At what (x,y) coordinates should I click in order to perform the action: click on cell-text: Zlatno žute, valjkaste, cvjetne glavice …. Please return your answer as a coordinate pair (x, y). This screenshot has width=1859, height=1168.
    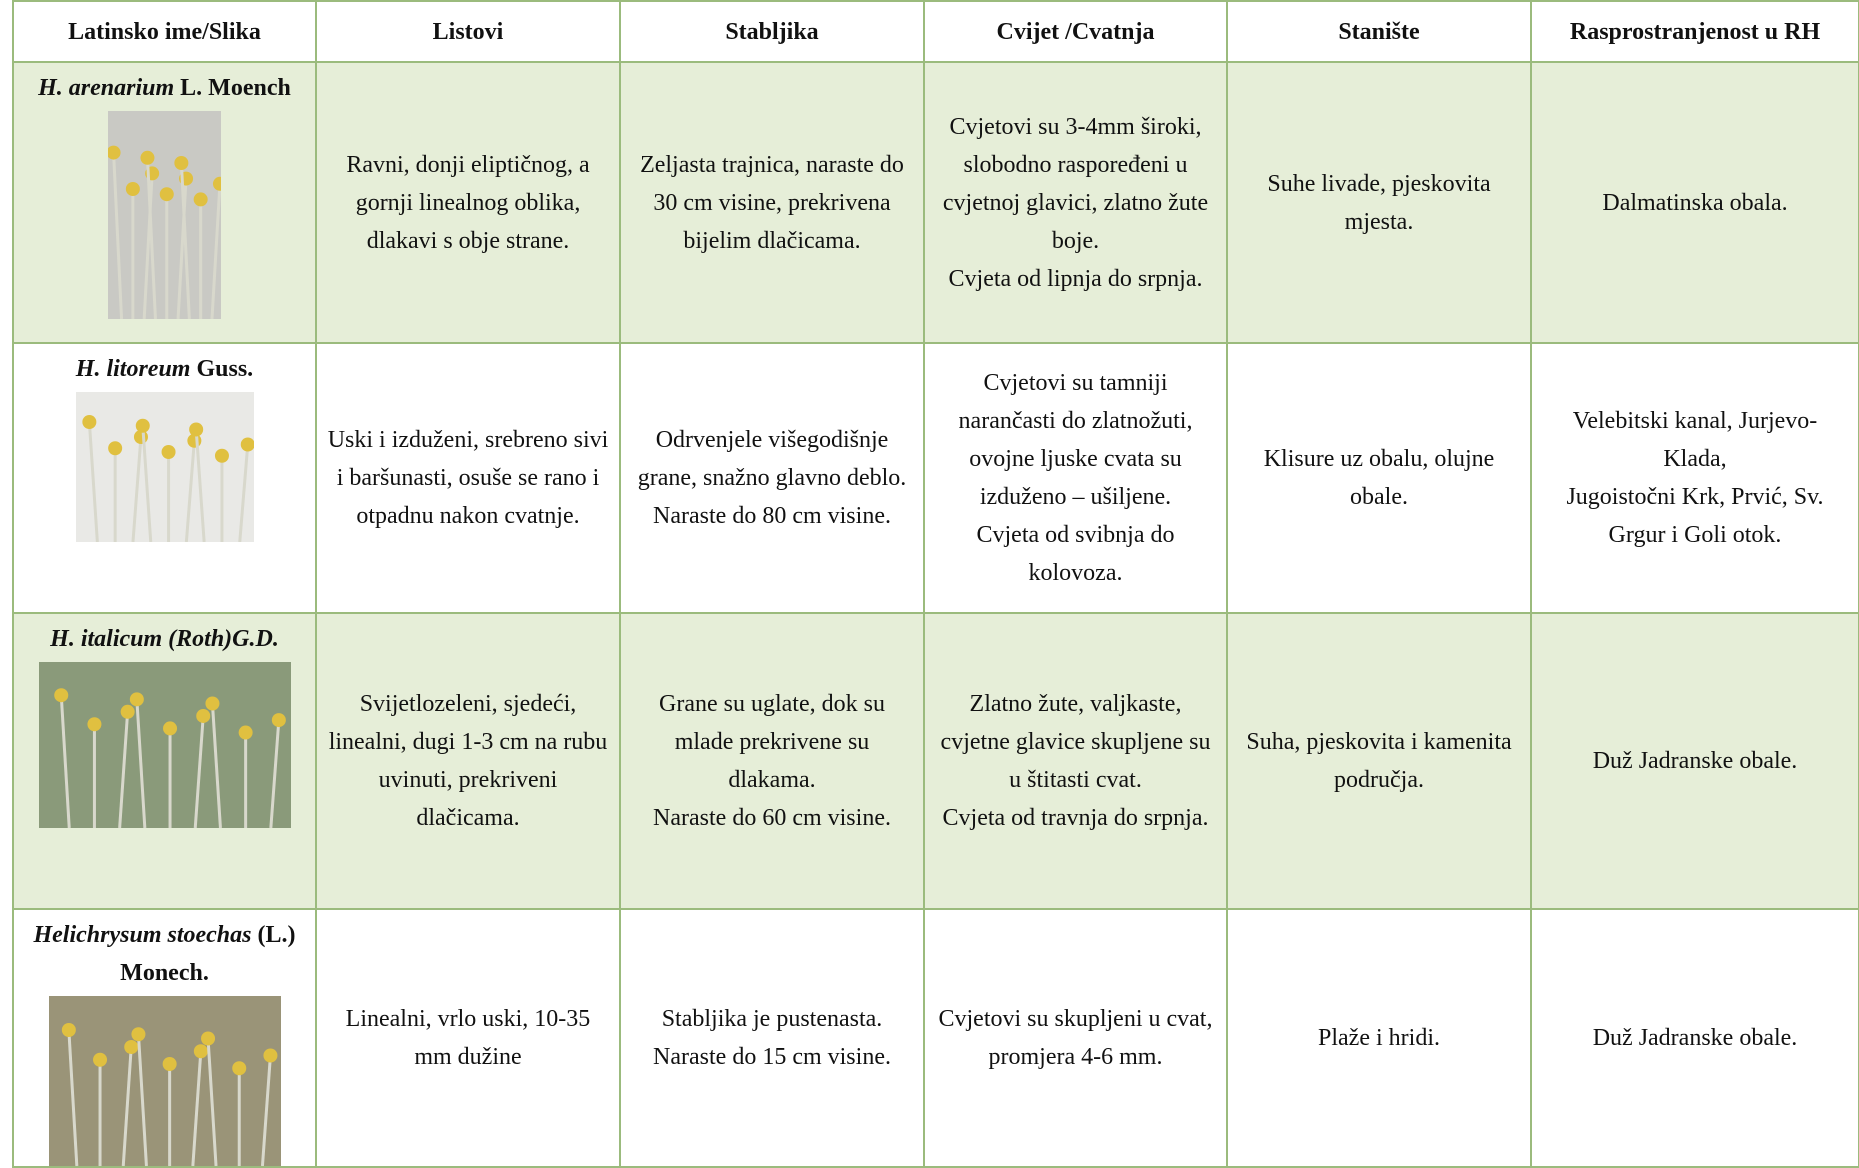
    Looking at the image, I should click on (1075, 742).